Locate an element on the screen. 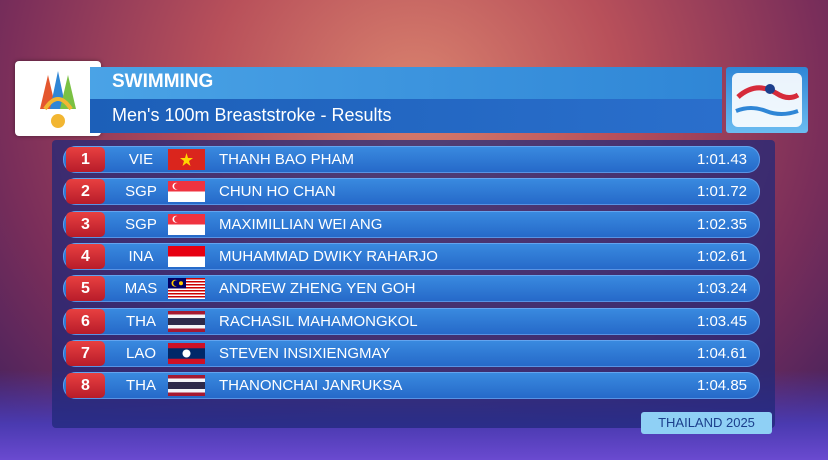 This screenshot has height=460, width=828. athlete-name: RACHASIL MAHAMONGKOL is located at coordinates (318, 321).